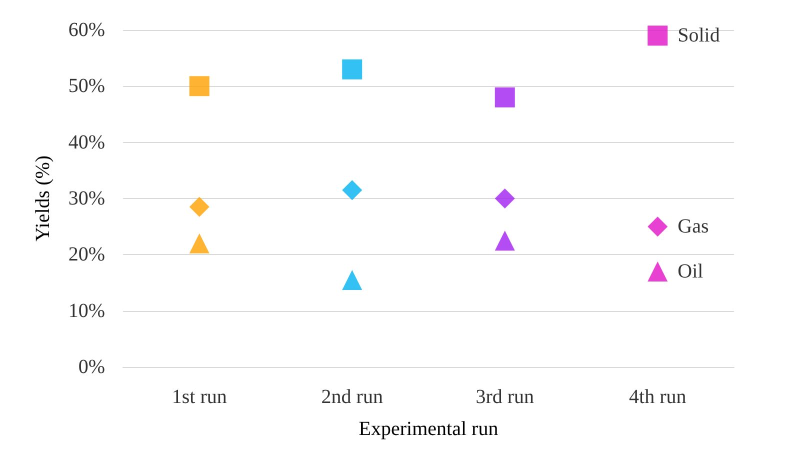 This screenshot has height=455, width=787. I want to click on series-label: Oil, so click(691, 271).